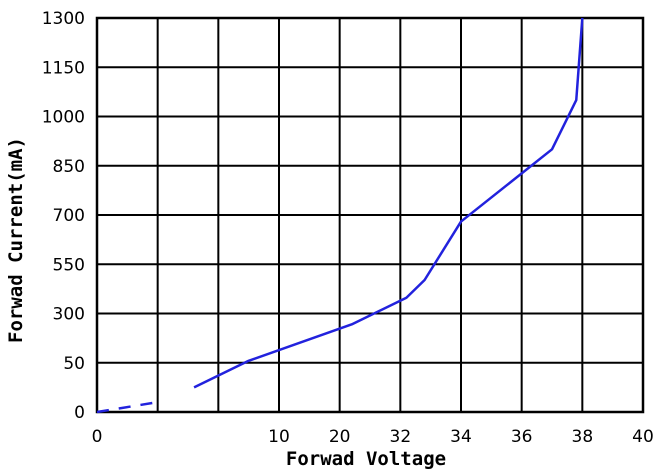 This screenshot has width=658, height=476. I want to click on x-axis-title: Forwad Voltage, so click(366, 459).